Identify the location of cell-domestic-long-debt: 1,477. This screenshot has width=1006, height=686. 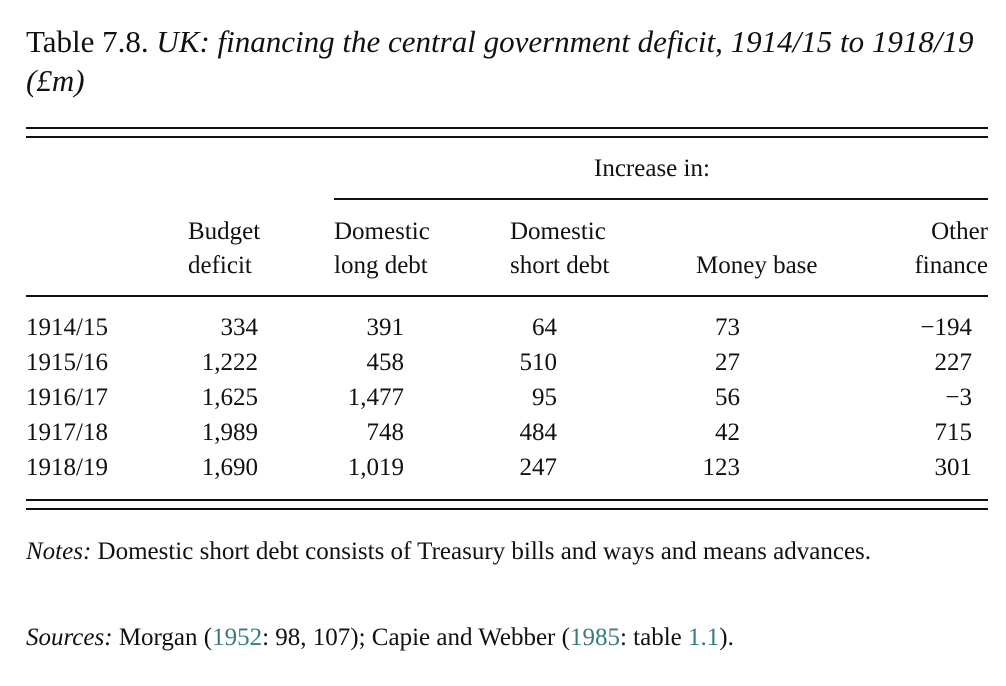
(375, 397).